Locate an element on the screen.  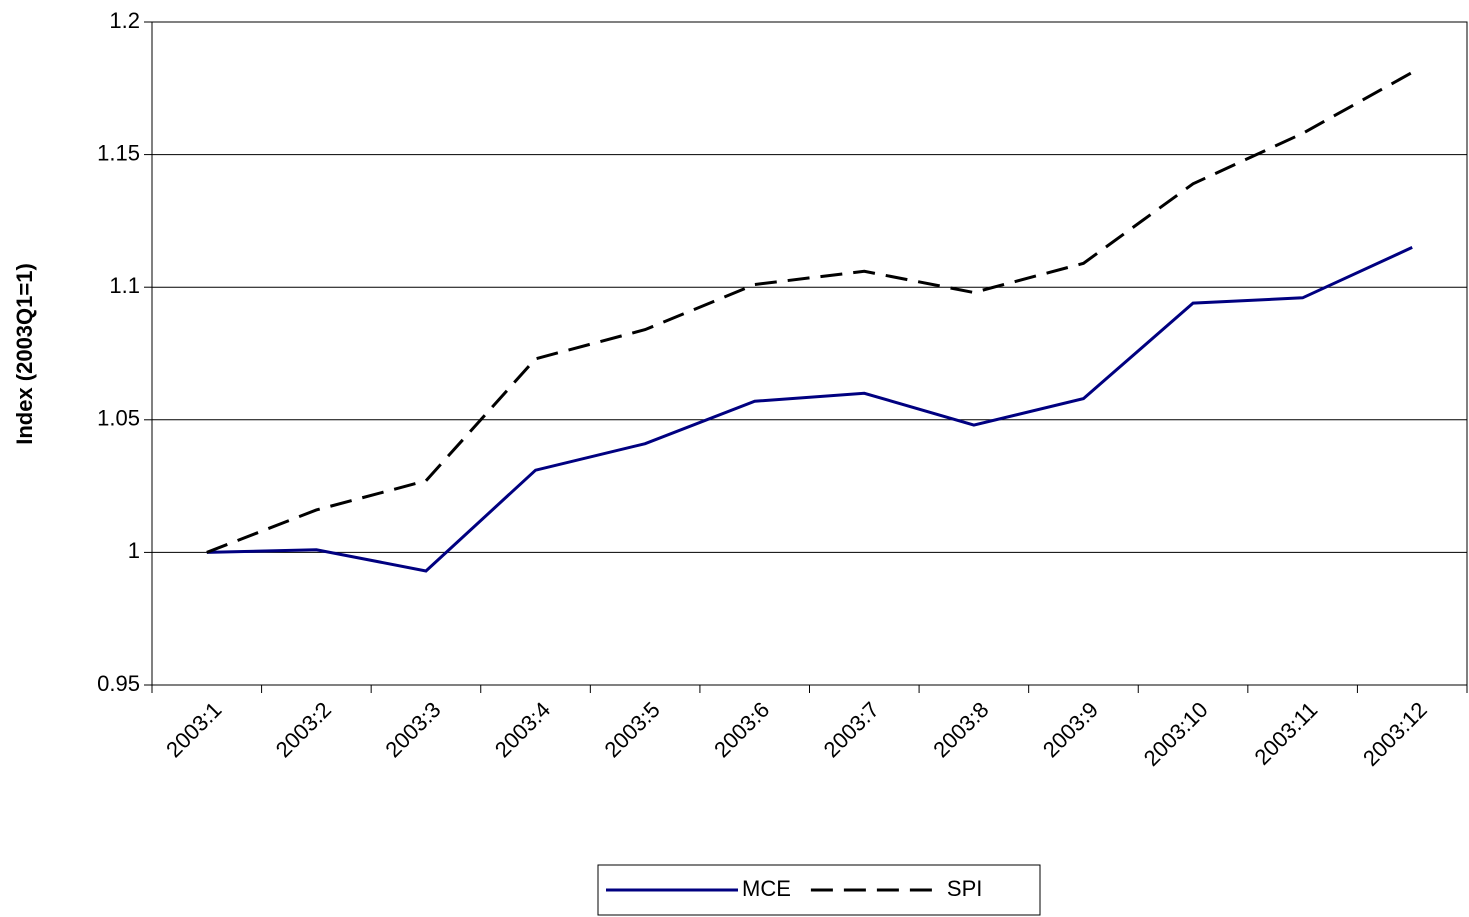
legend-label: MCE is located at coordinates (766, 888).